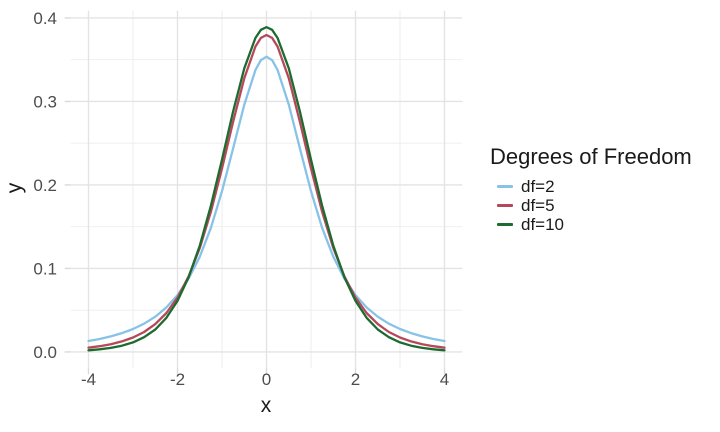 The height and width of the screenshot is (432, 720). Describe the element at coordinates (505, 186) in the screenshot. I see `legend-key-line-df2` at that location.